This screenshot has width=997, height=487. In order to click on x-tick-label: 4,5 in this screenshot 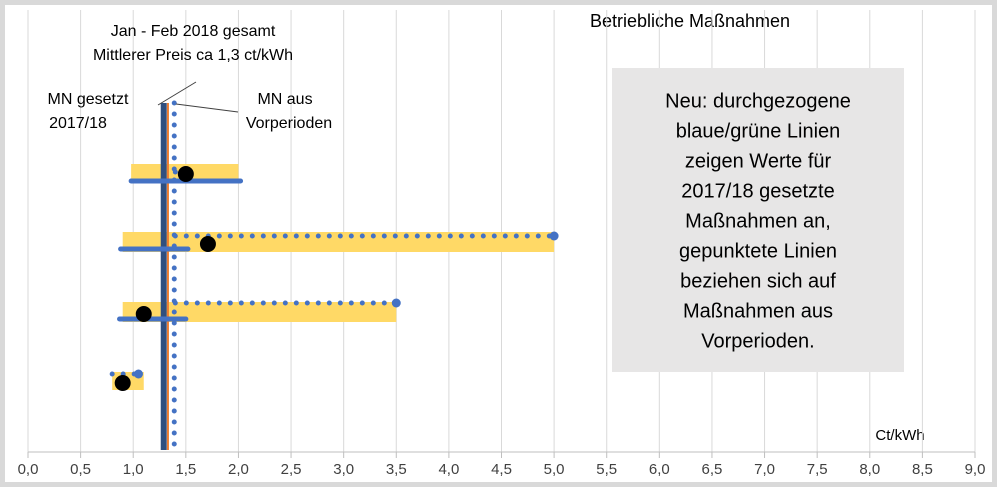, I will do `click(501, 469)`.